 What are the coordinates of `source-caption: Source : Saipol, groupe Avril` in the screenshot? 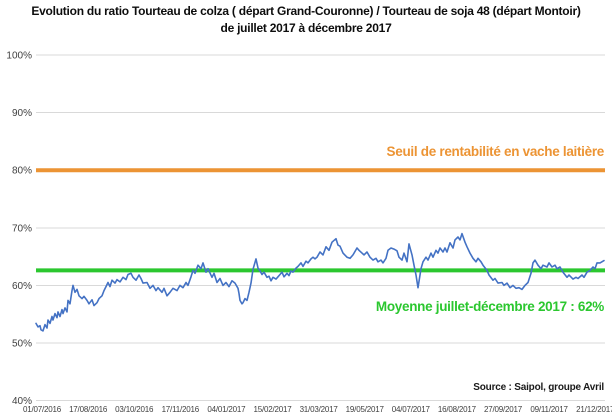 It's located at (538, 387).